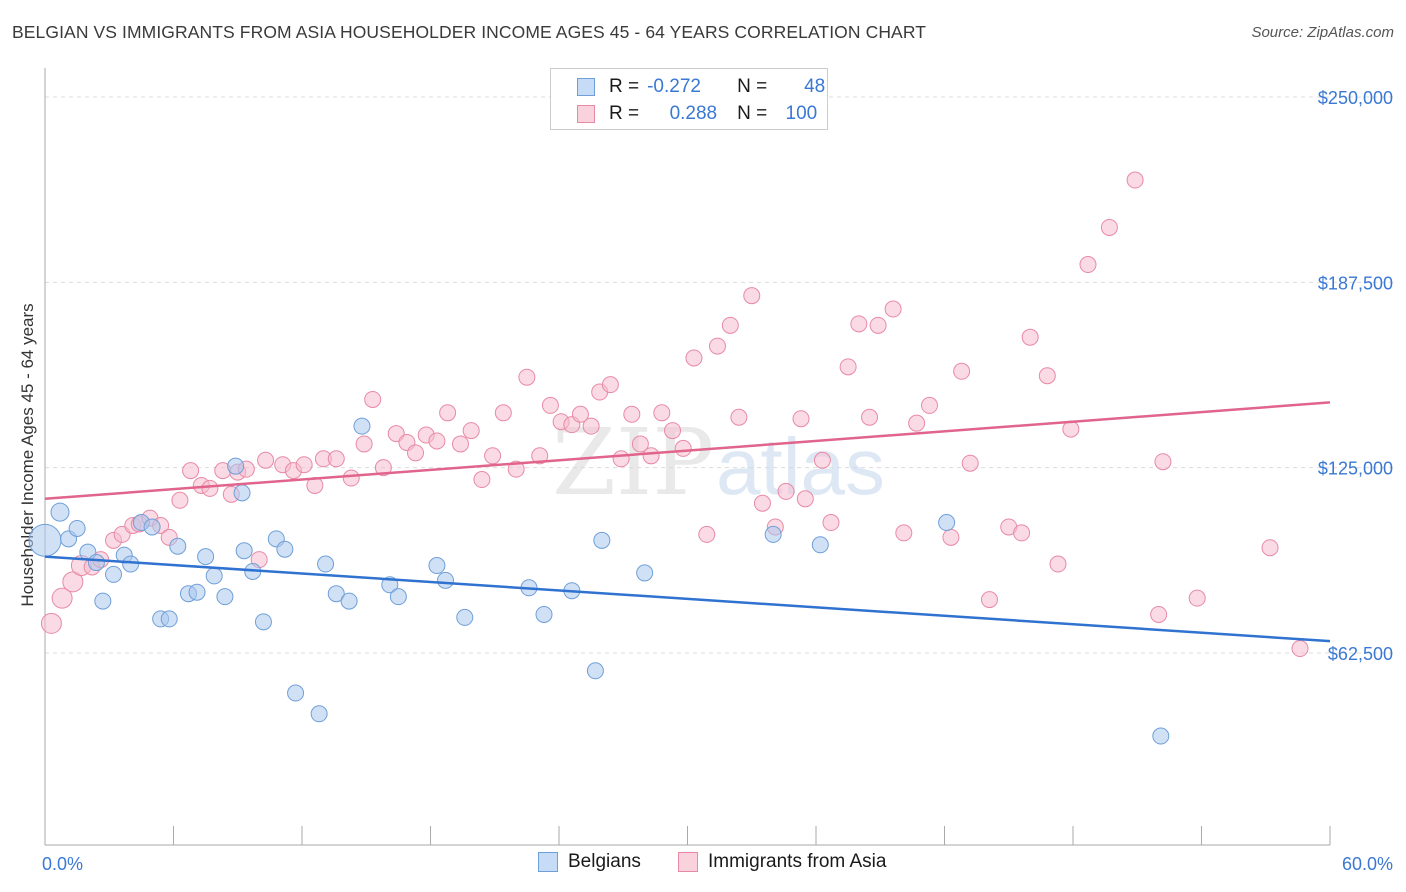 The image size is (1406, 892). Describe the element at coordinates (1360, 654) in the screenshot. I see `y-tick-label: $62,500` at that location.